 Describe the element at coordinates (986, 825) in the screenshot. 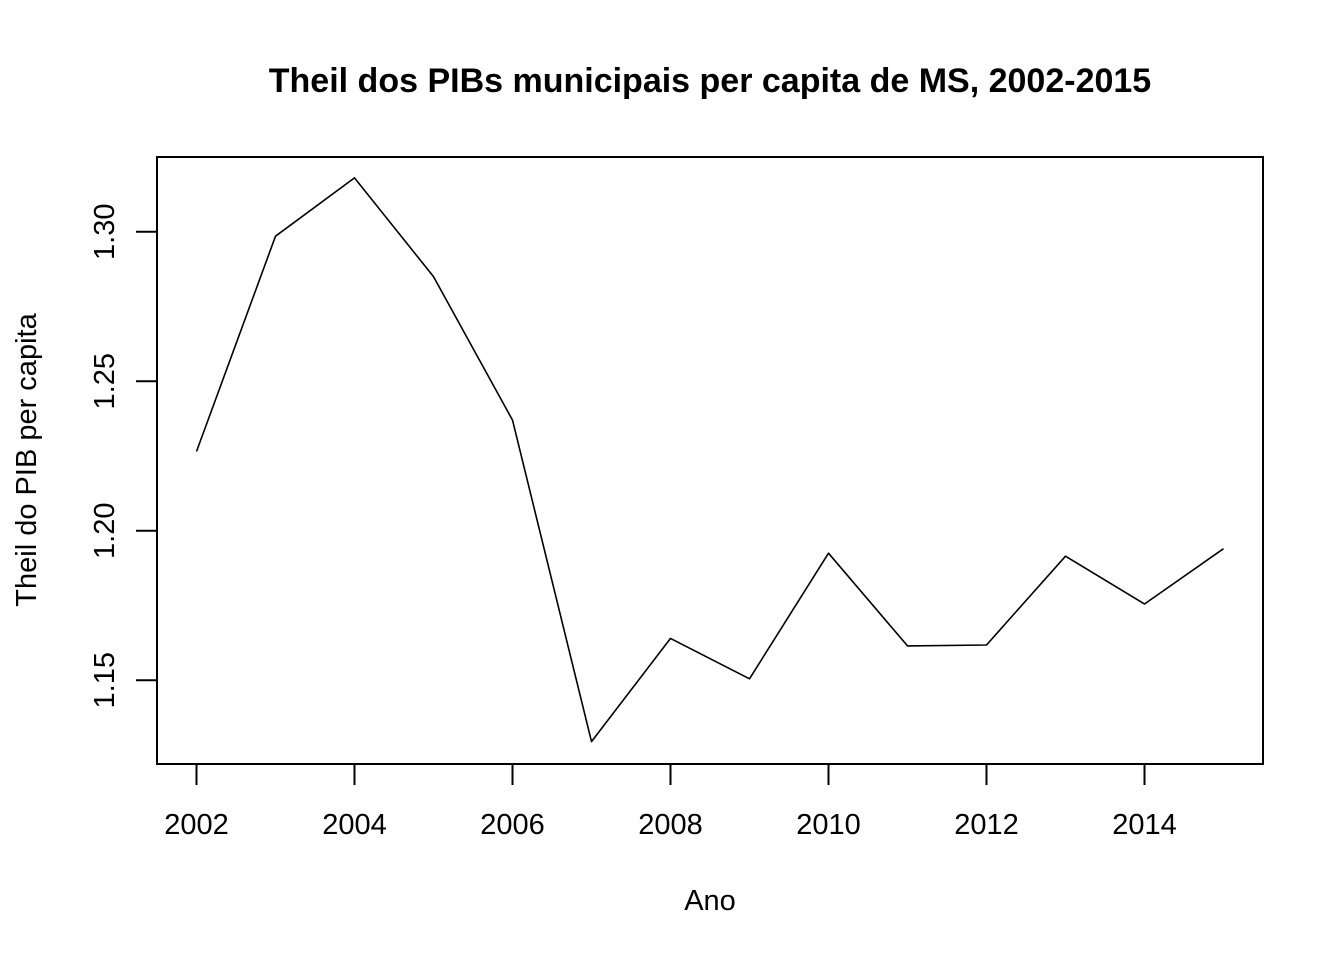

I see `x-tick-label: 2012` at that location.